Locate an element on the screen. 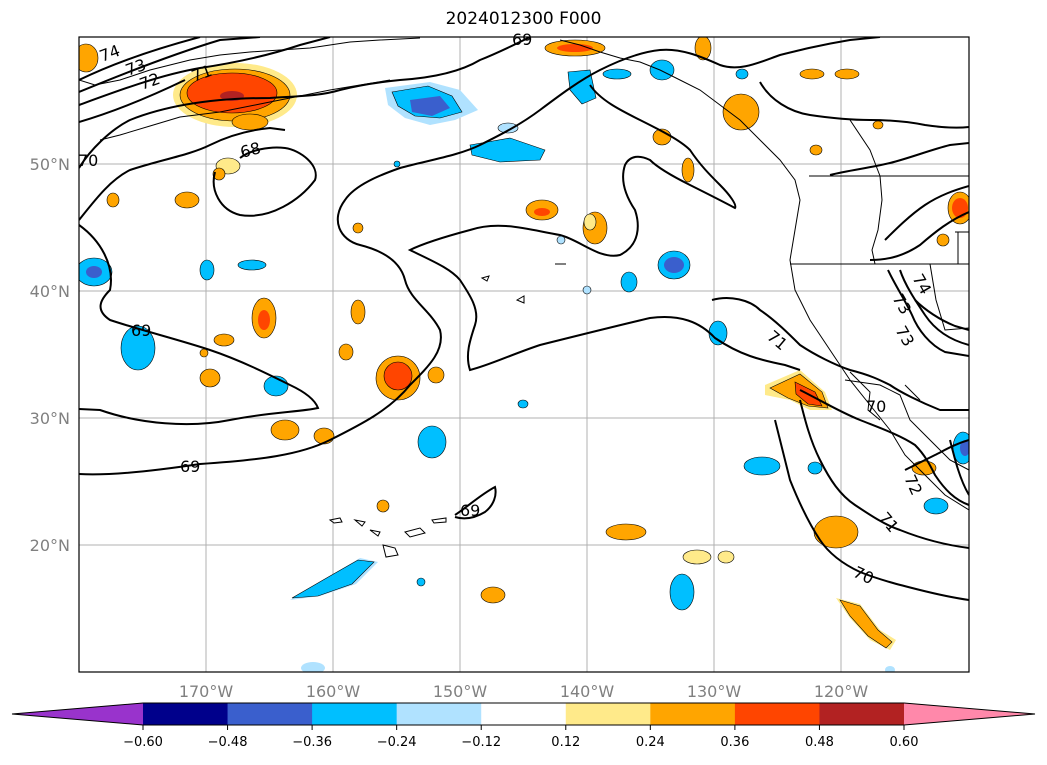 The image size is (1047, 765). colorbar-tick-label: −0.24 is located at coordinates (397, 742).